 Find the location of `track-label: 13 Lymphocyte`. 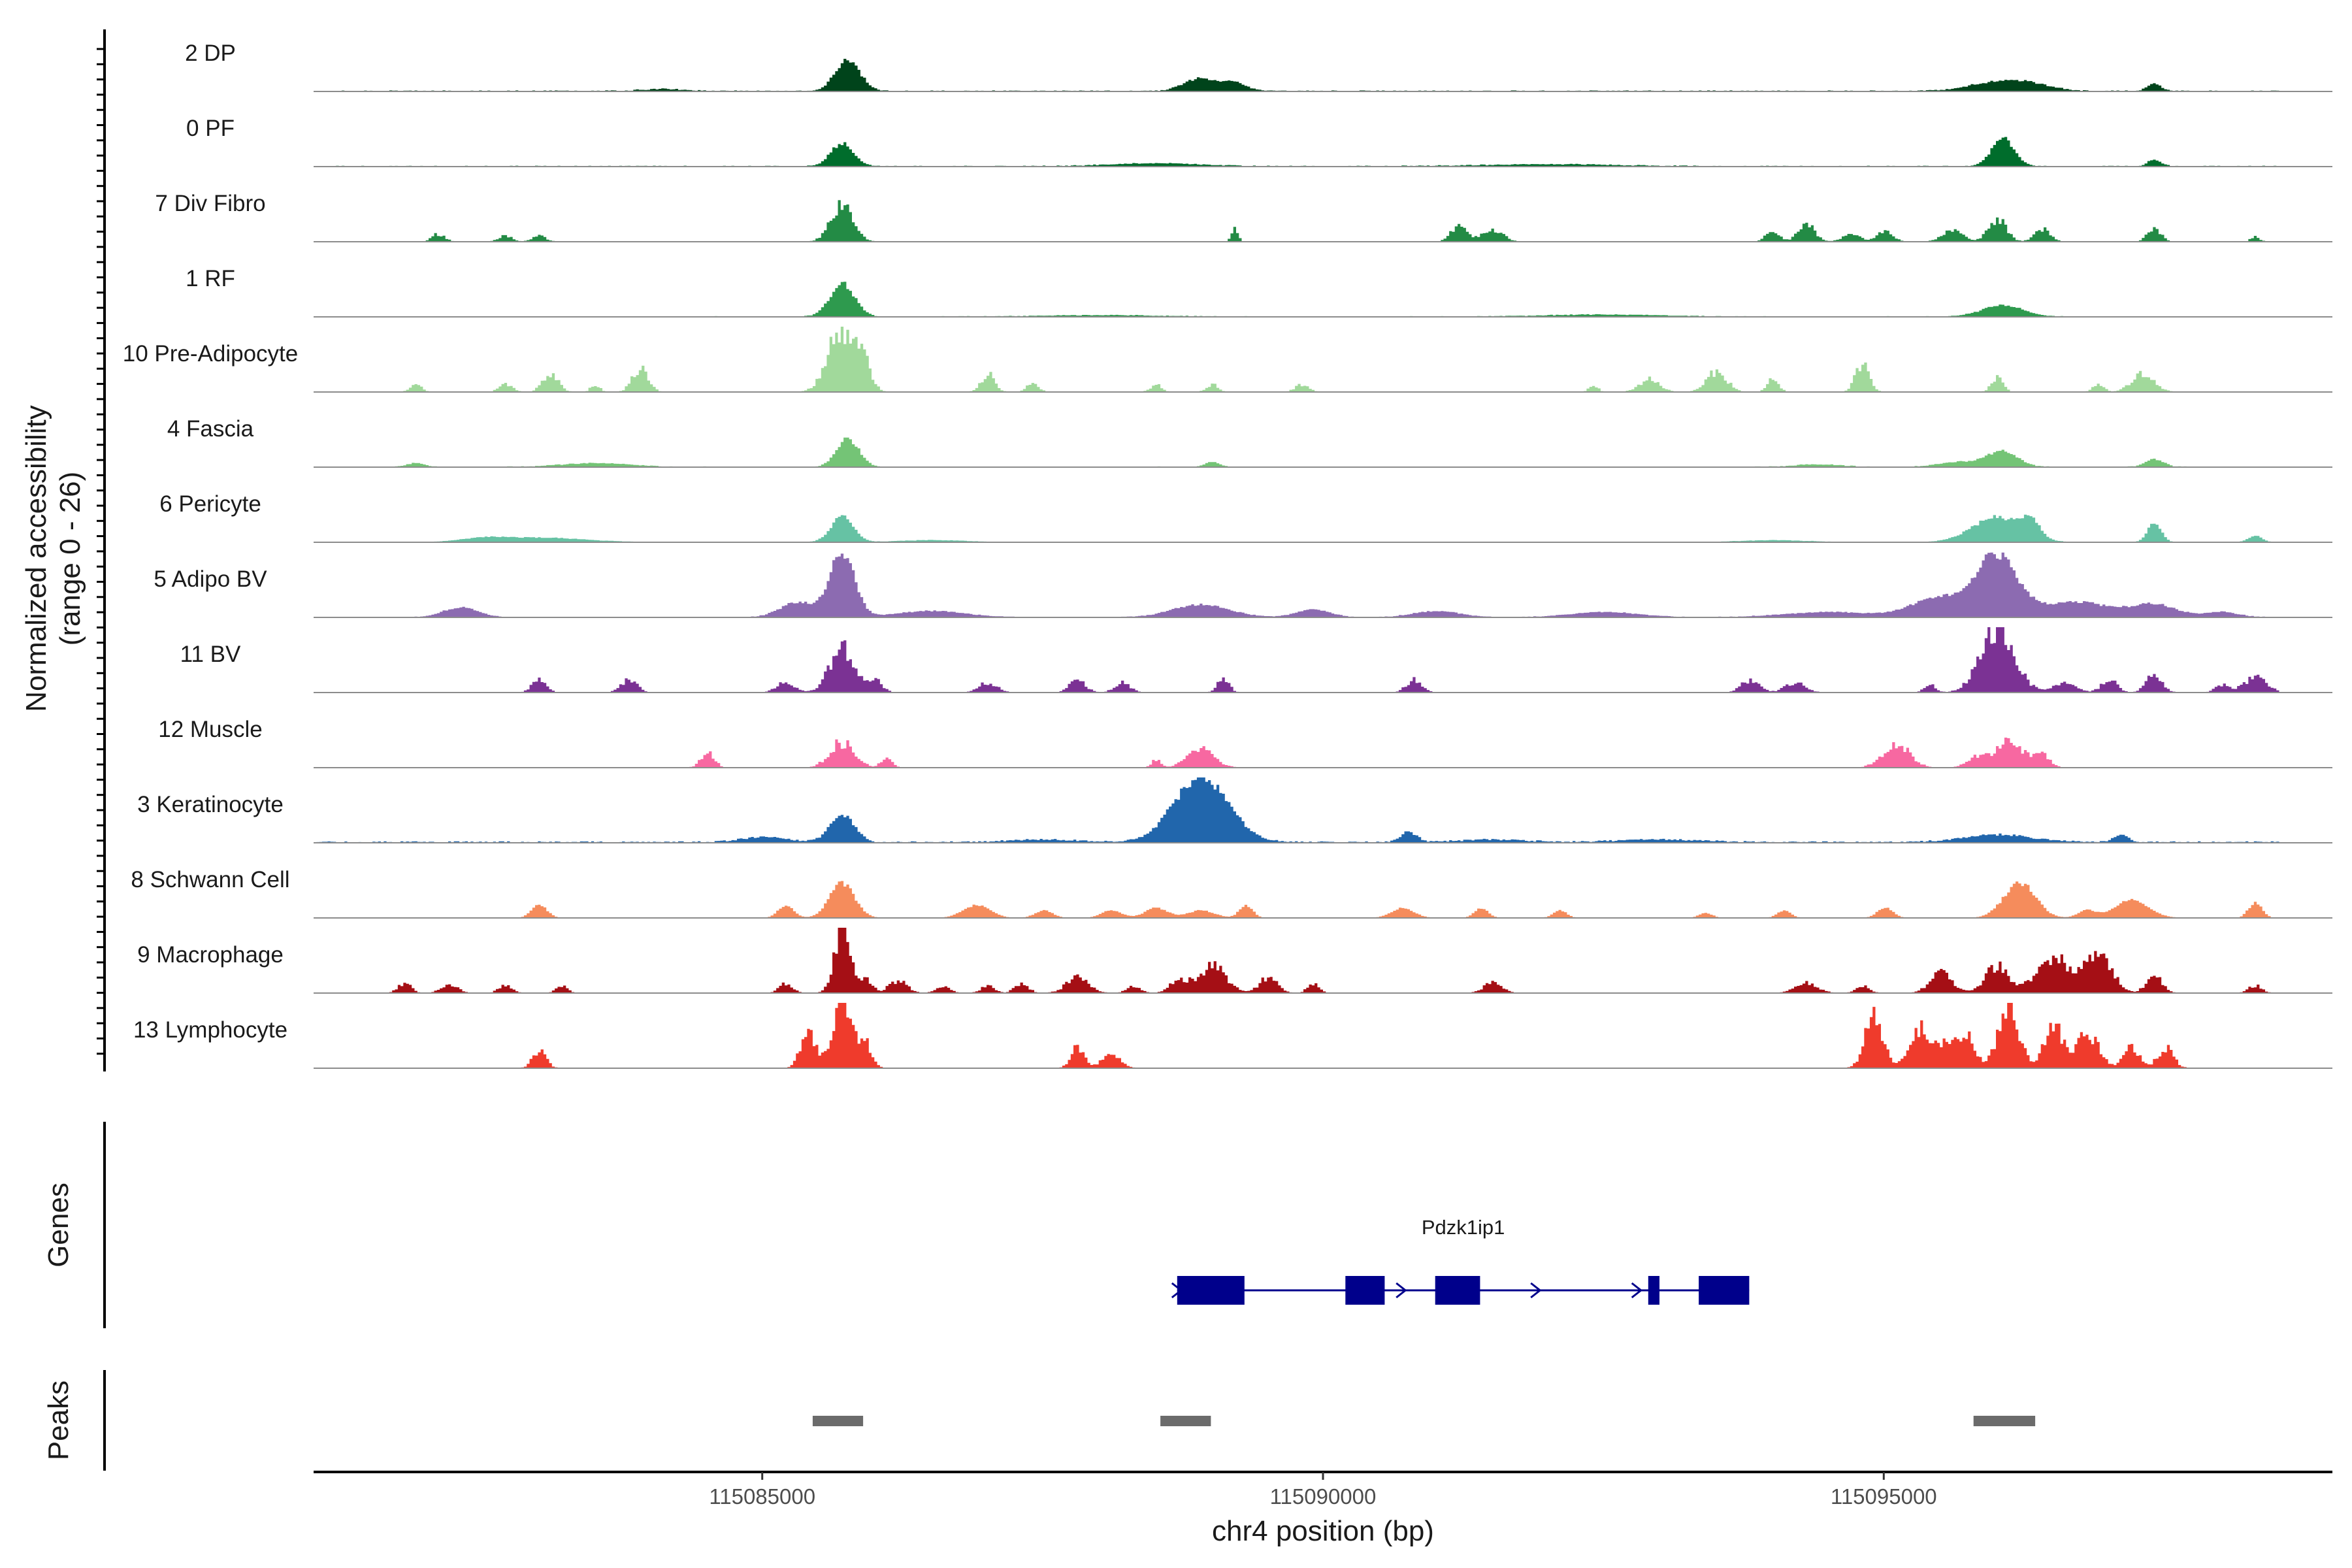

track-label: 13 Lymphocyte is located at coordinates (210, 1030).